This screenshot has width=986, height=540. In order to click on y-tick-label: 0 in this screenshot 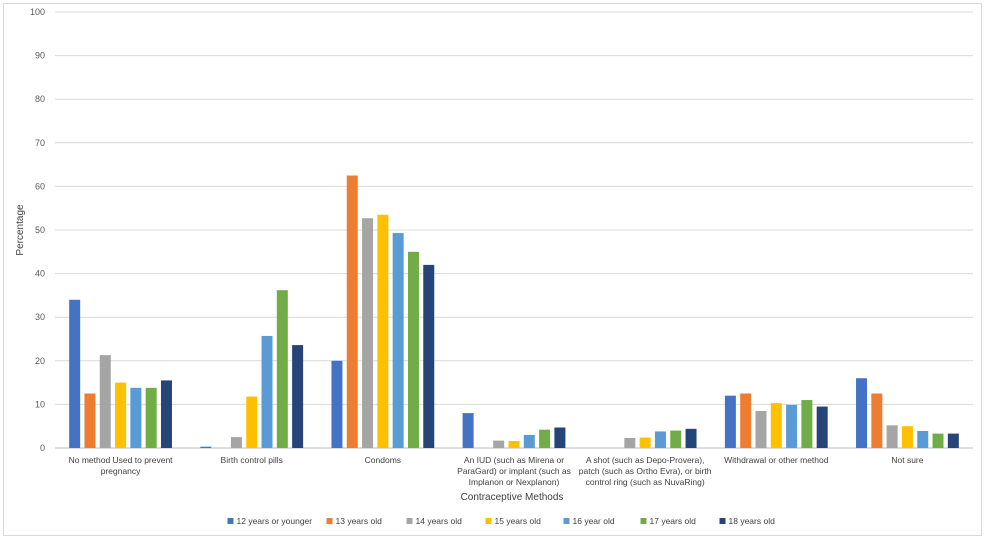, I will do `click(42, 448)`.